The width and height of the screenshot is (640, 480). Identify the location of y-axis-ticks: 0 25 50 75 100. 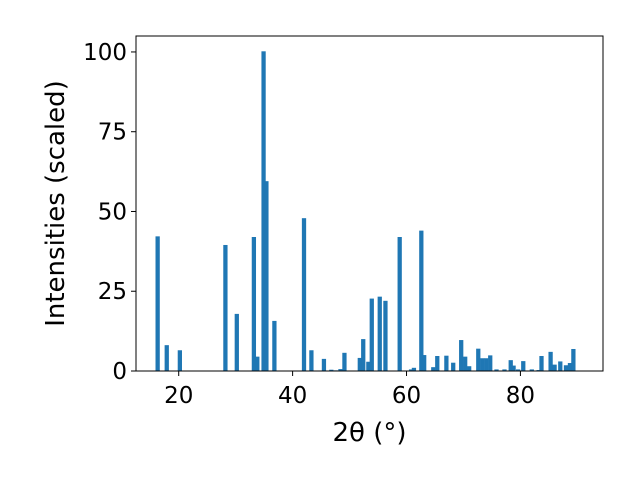
(109, 212).